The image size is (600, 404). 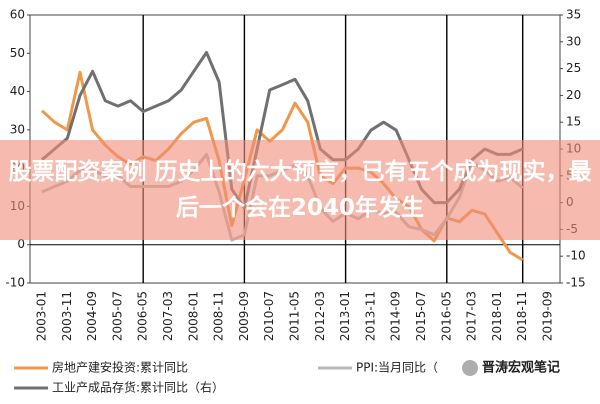 I want to click on x-tick-label: 2018-01, so click(x=497, y=316).